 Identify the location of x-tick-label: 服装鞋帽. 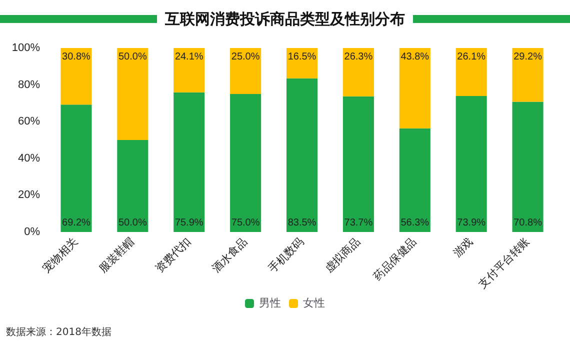
(116, 255).